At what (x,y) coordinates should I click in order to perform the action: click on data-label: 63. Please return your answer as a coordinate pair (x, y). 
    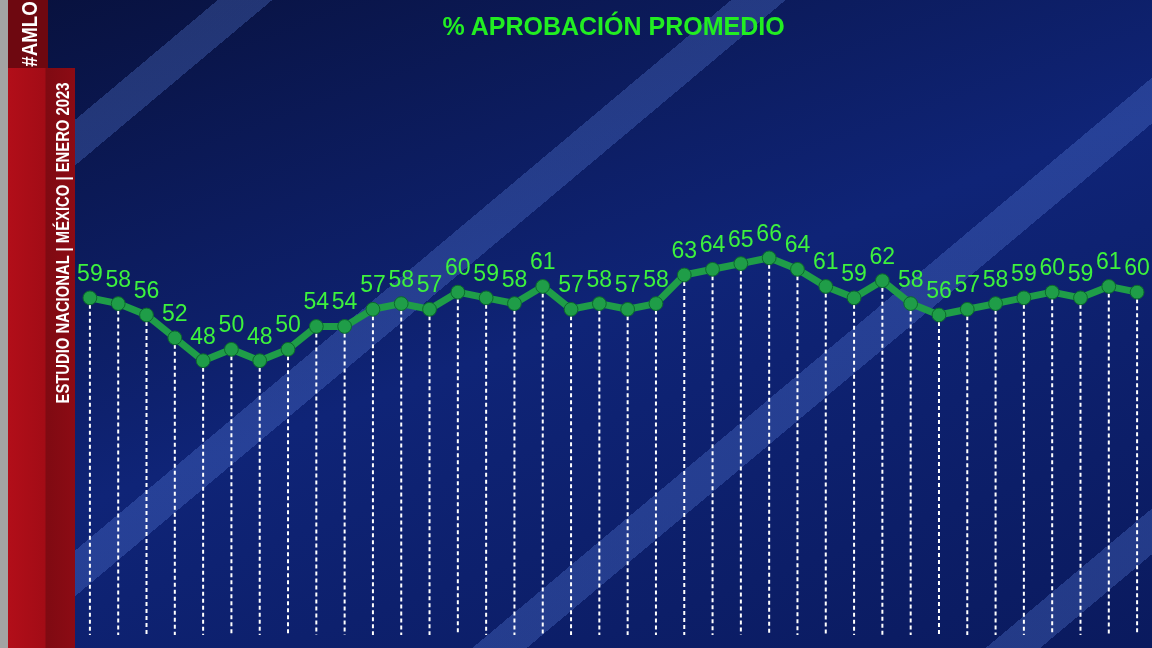
    Looking at the image, I should click on (684, 250).